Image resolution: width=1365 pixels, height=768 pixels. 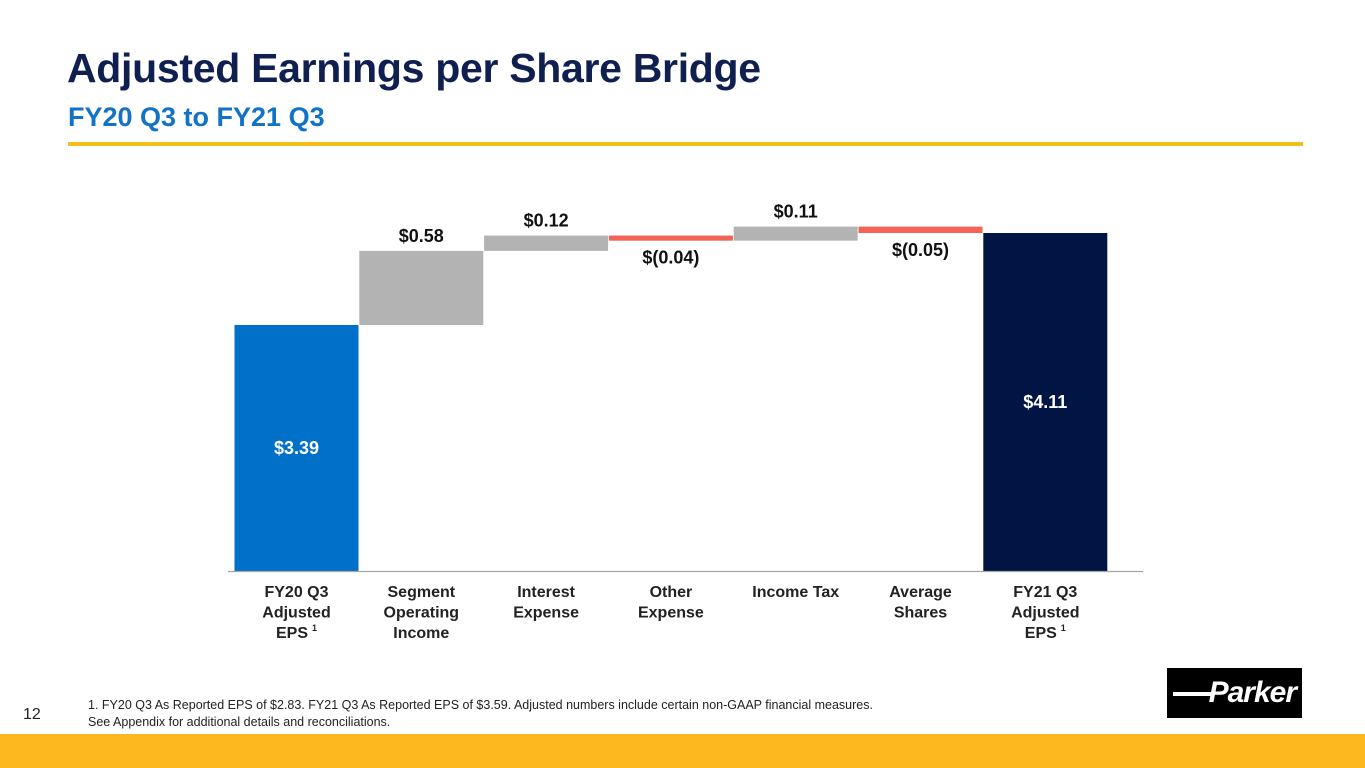 What do you see at coordinates (920, 250) in the screenshot?
I see `data-label-6: $(0.05)` at bounding box center [920, 250].